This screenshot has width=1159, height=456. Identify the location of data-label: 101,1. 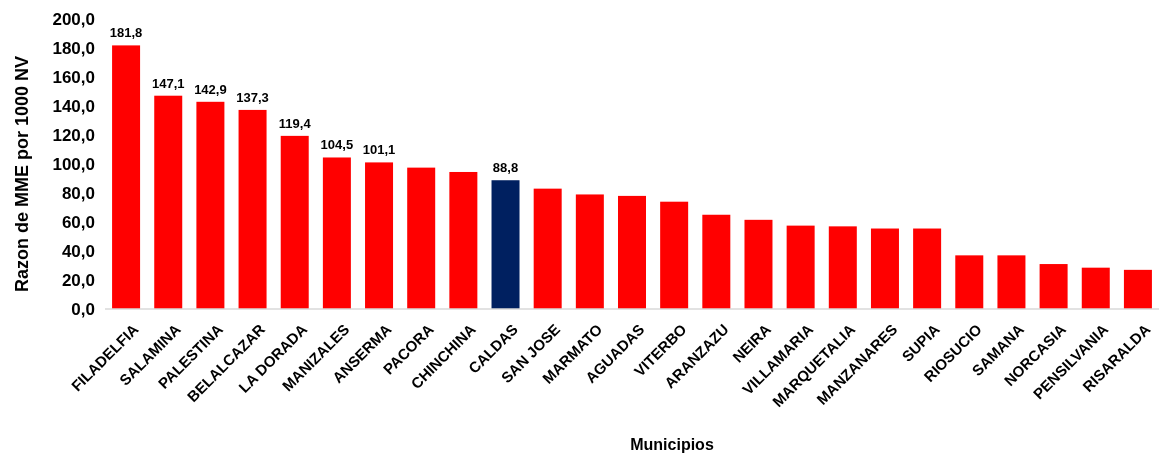
(379, 150).